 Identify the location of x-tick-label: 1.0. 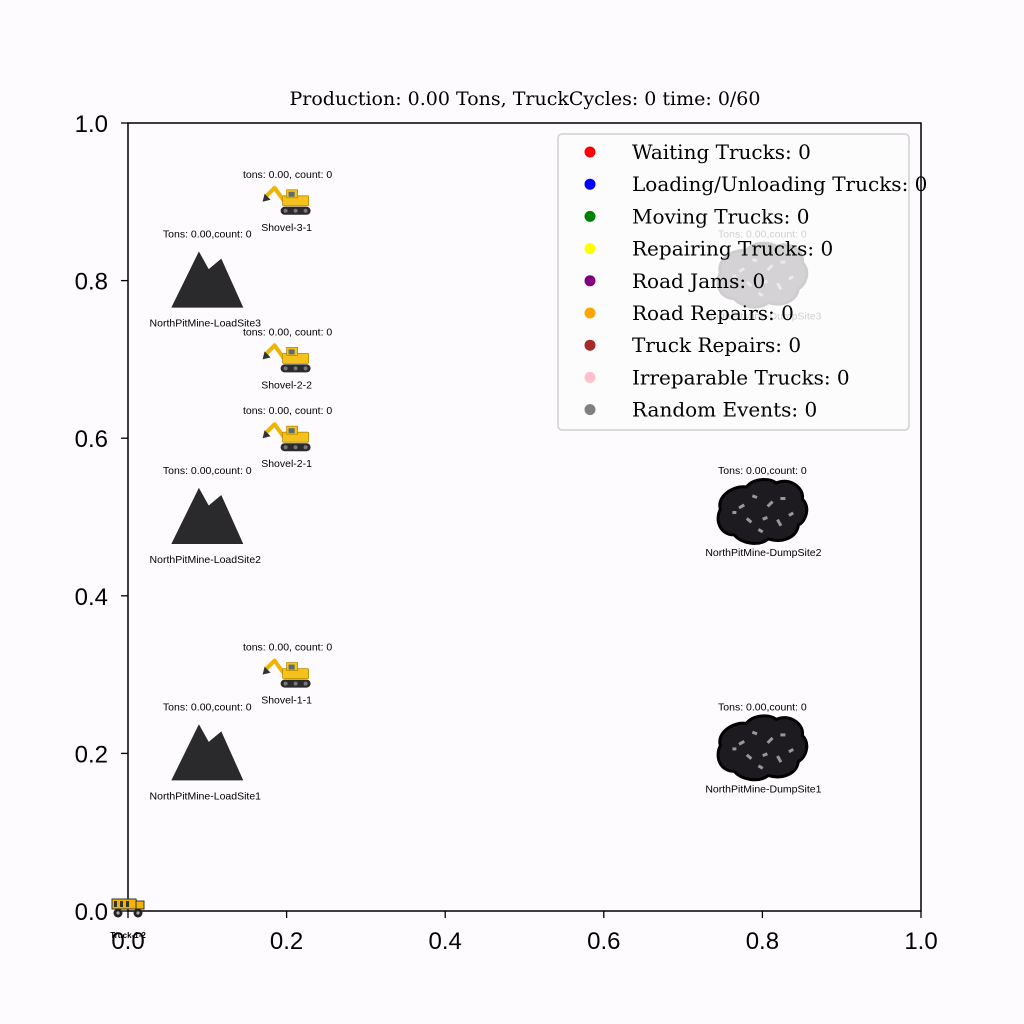
(920, 941).